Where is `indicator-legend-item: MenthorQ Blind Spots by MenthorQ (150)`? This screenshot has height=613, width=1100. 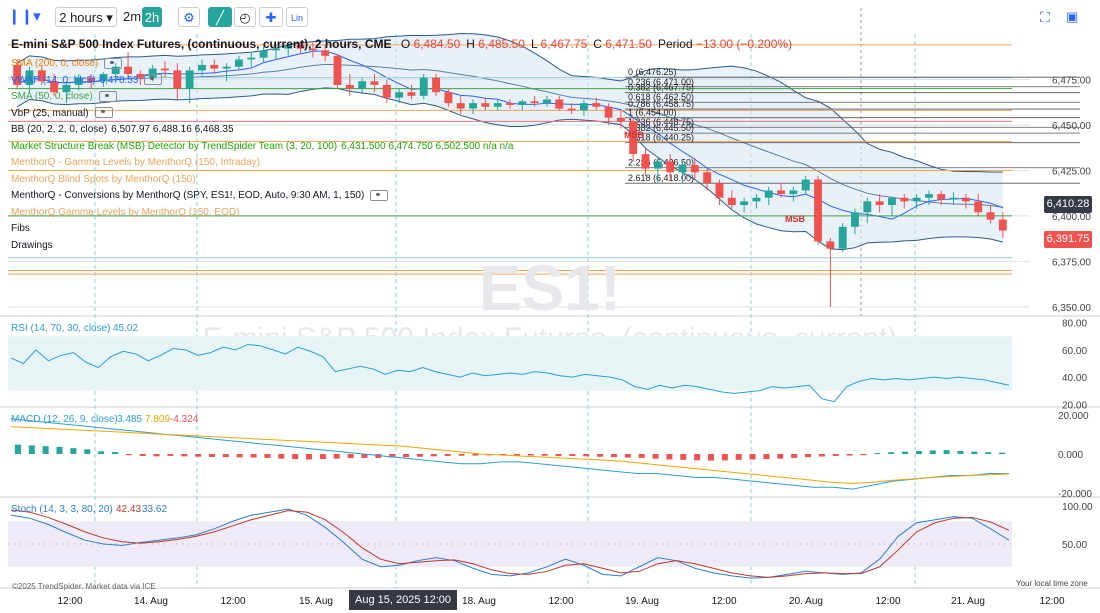
indicator-legend-item: MenthorQ Blind Spots by MenthorQ (150) is located at coordinates (103, 180).